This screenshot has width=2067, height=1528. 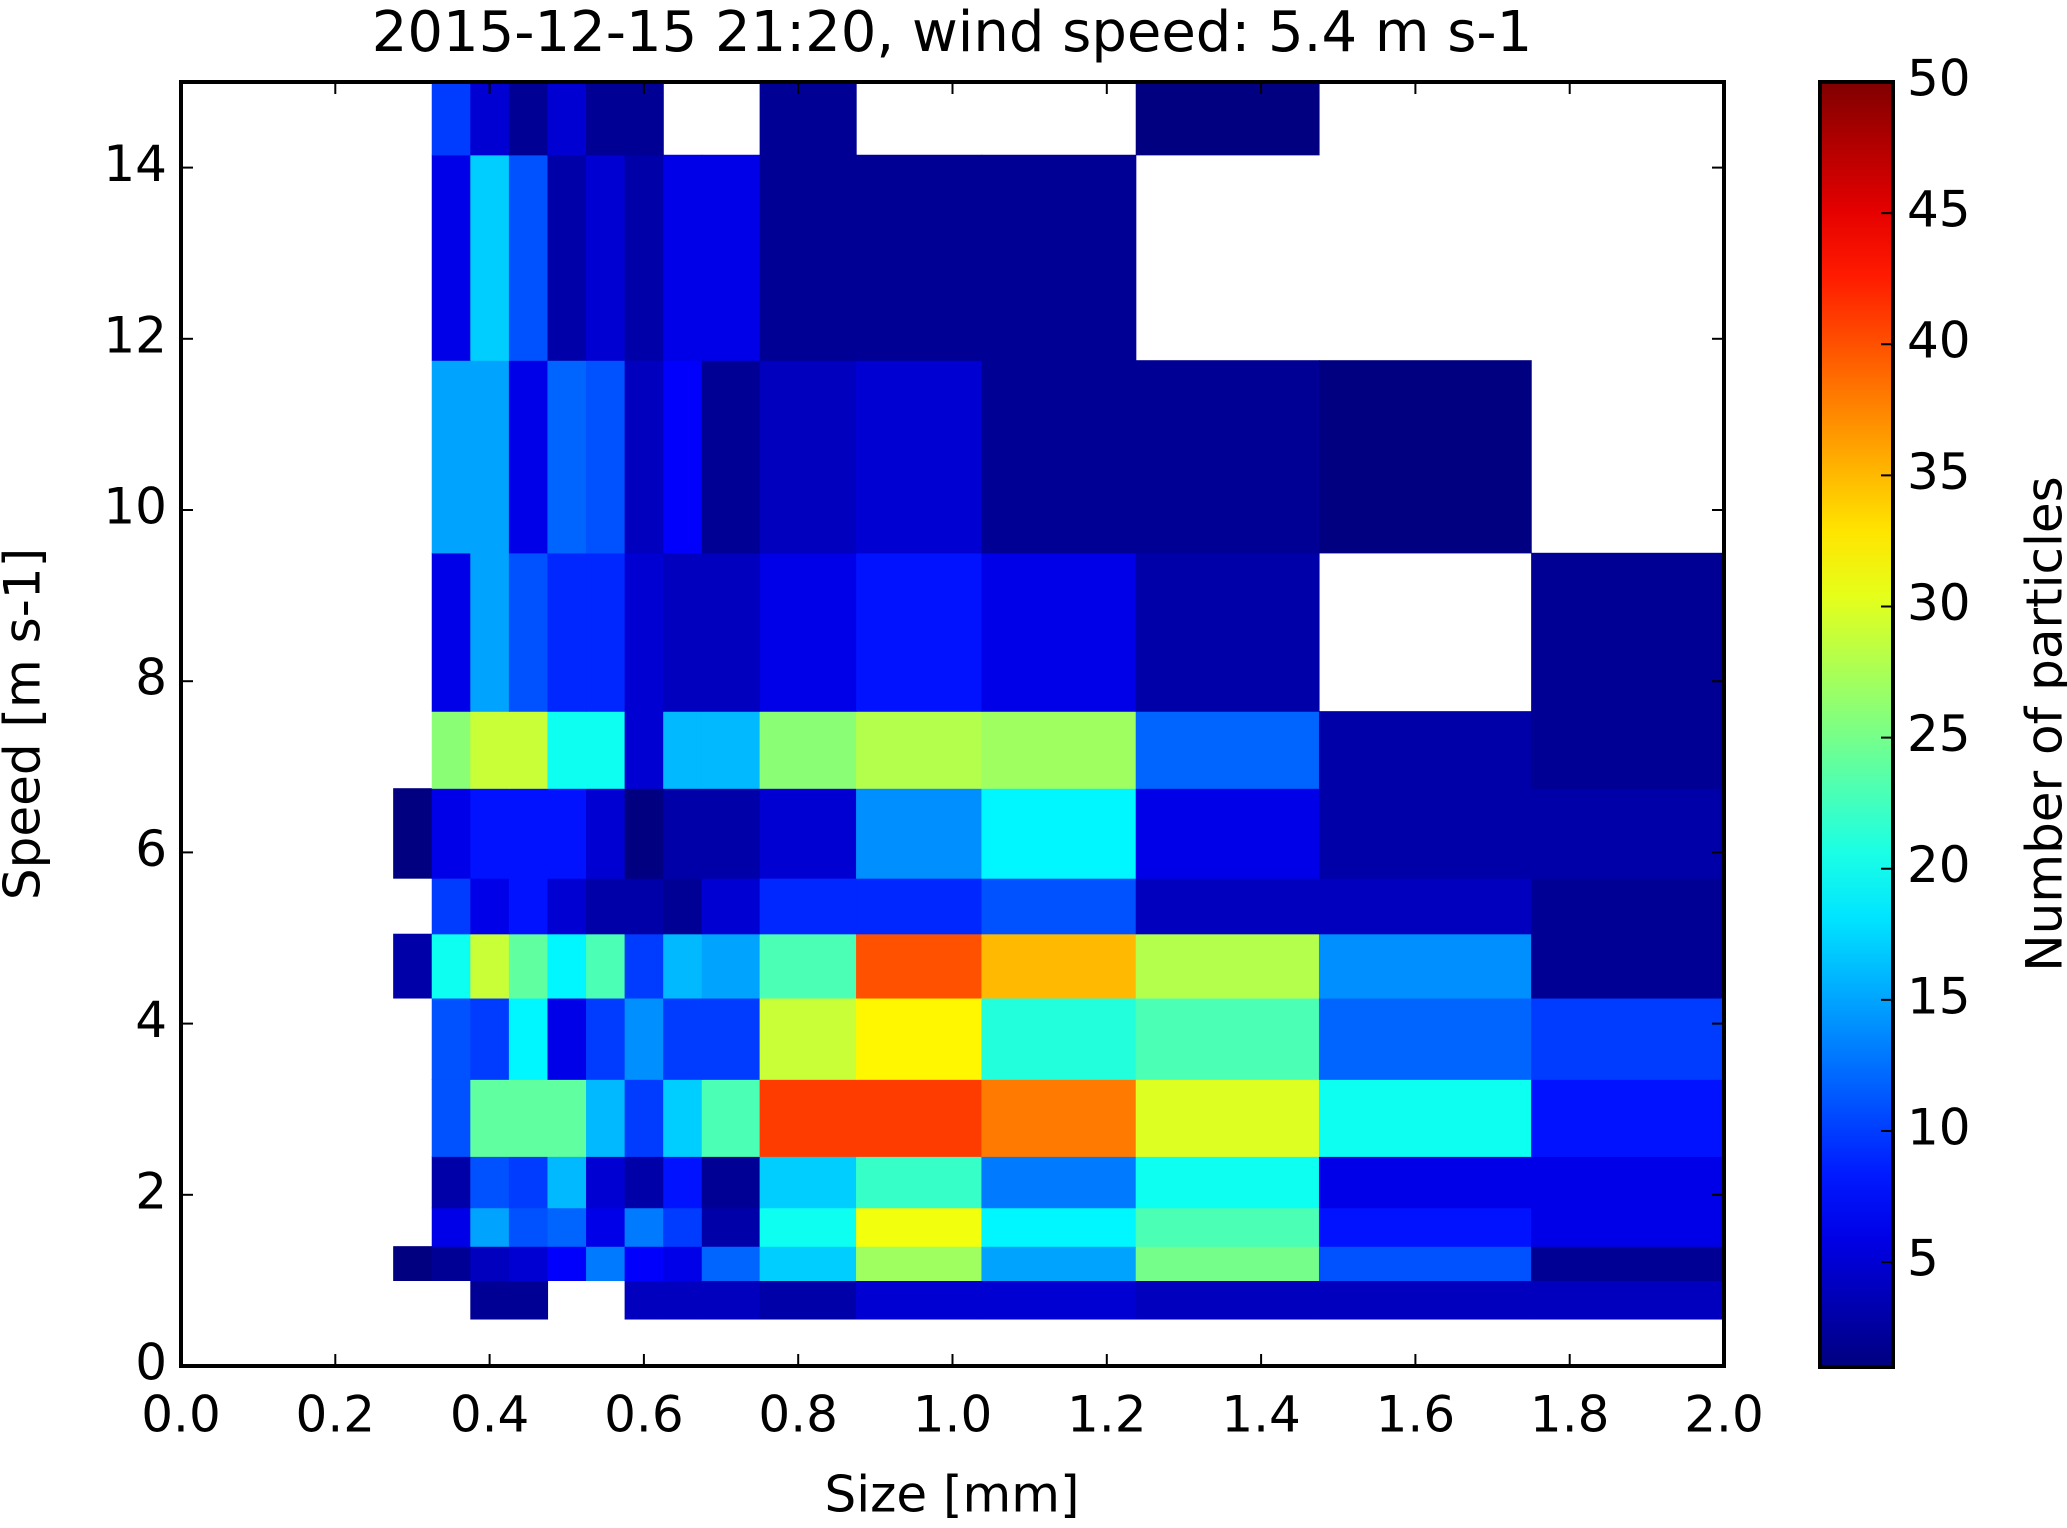 What do you see at coordinates (1570, 1415) in the screenshot?
I see `x-tick-label: 1.8` at bounding box center [1570, 1415].